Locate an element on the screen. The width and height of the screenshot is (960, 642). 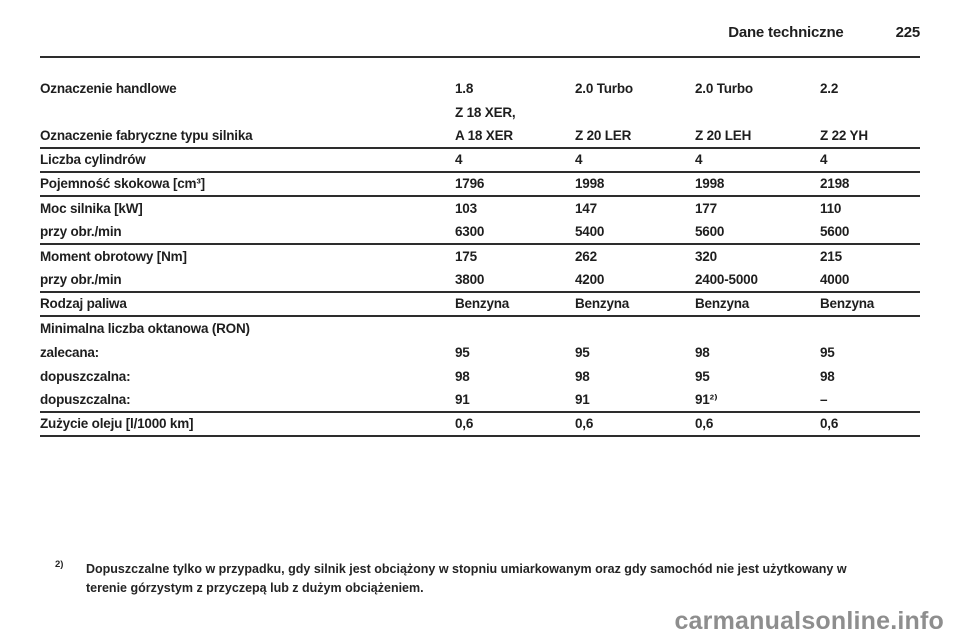
row-value: Z 18 XER, is located at coordinates (485, 112).